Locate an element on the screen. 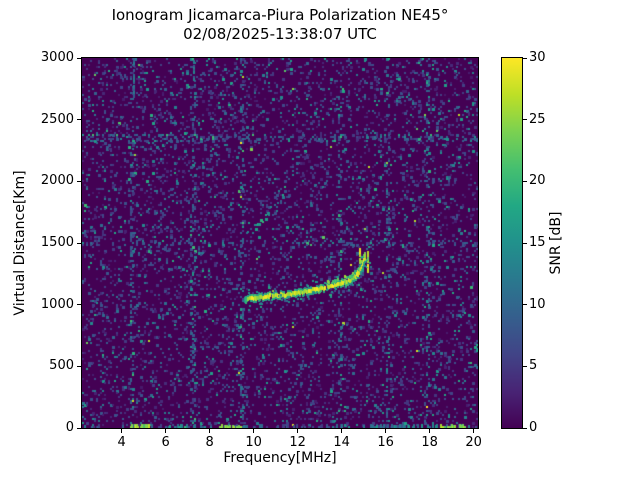  colorbar-tick-label: 20 is located at coordinates (537, 181).